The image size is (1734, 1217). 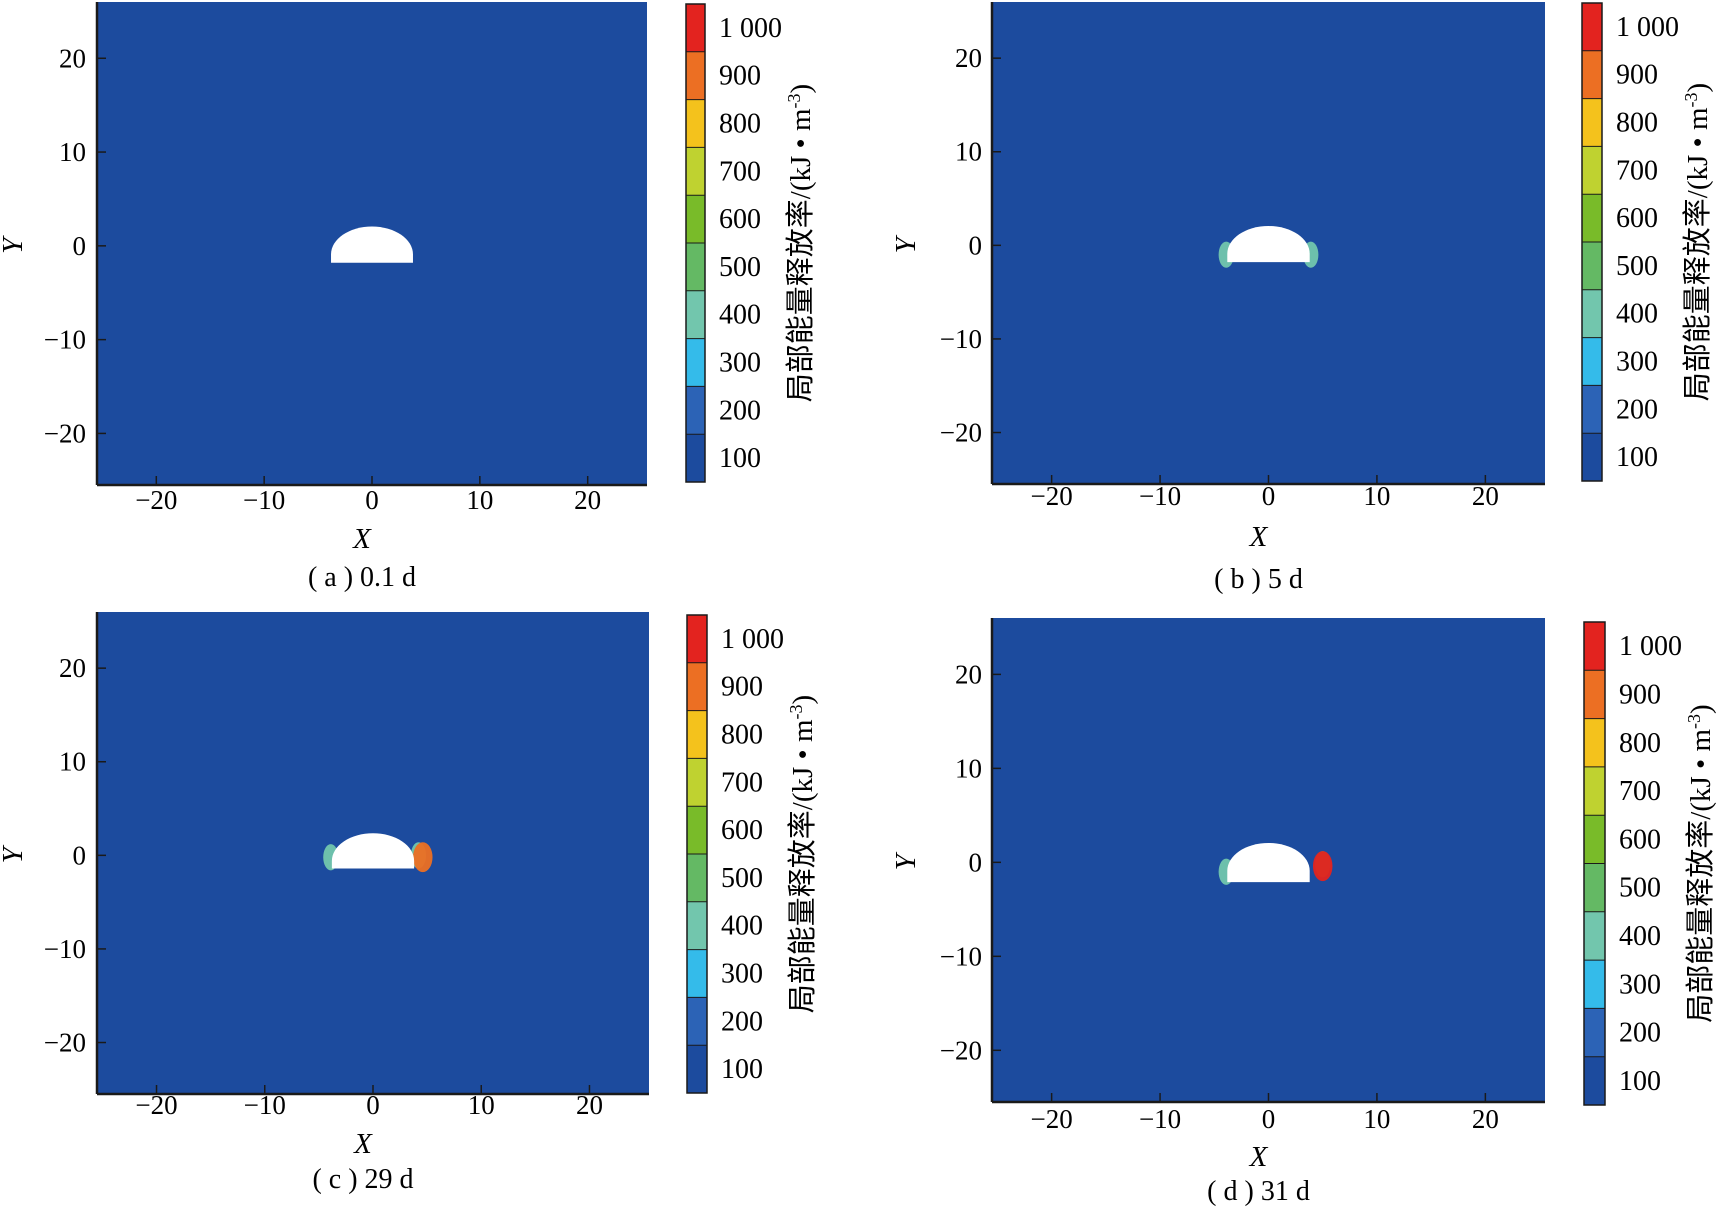 What do you see at coordinates (1322, 866) in the screenshot?
I see `hotspot` at bounding box center [1322, 866].